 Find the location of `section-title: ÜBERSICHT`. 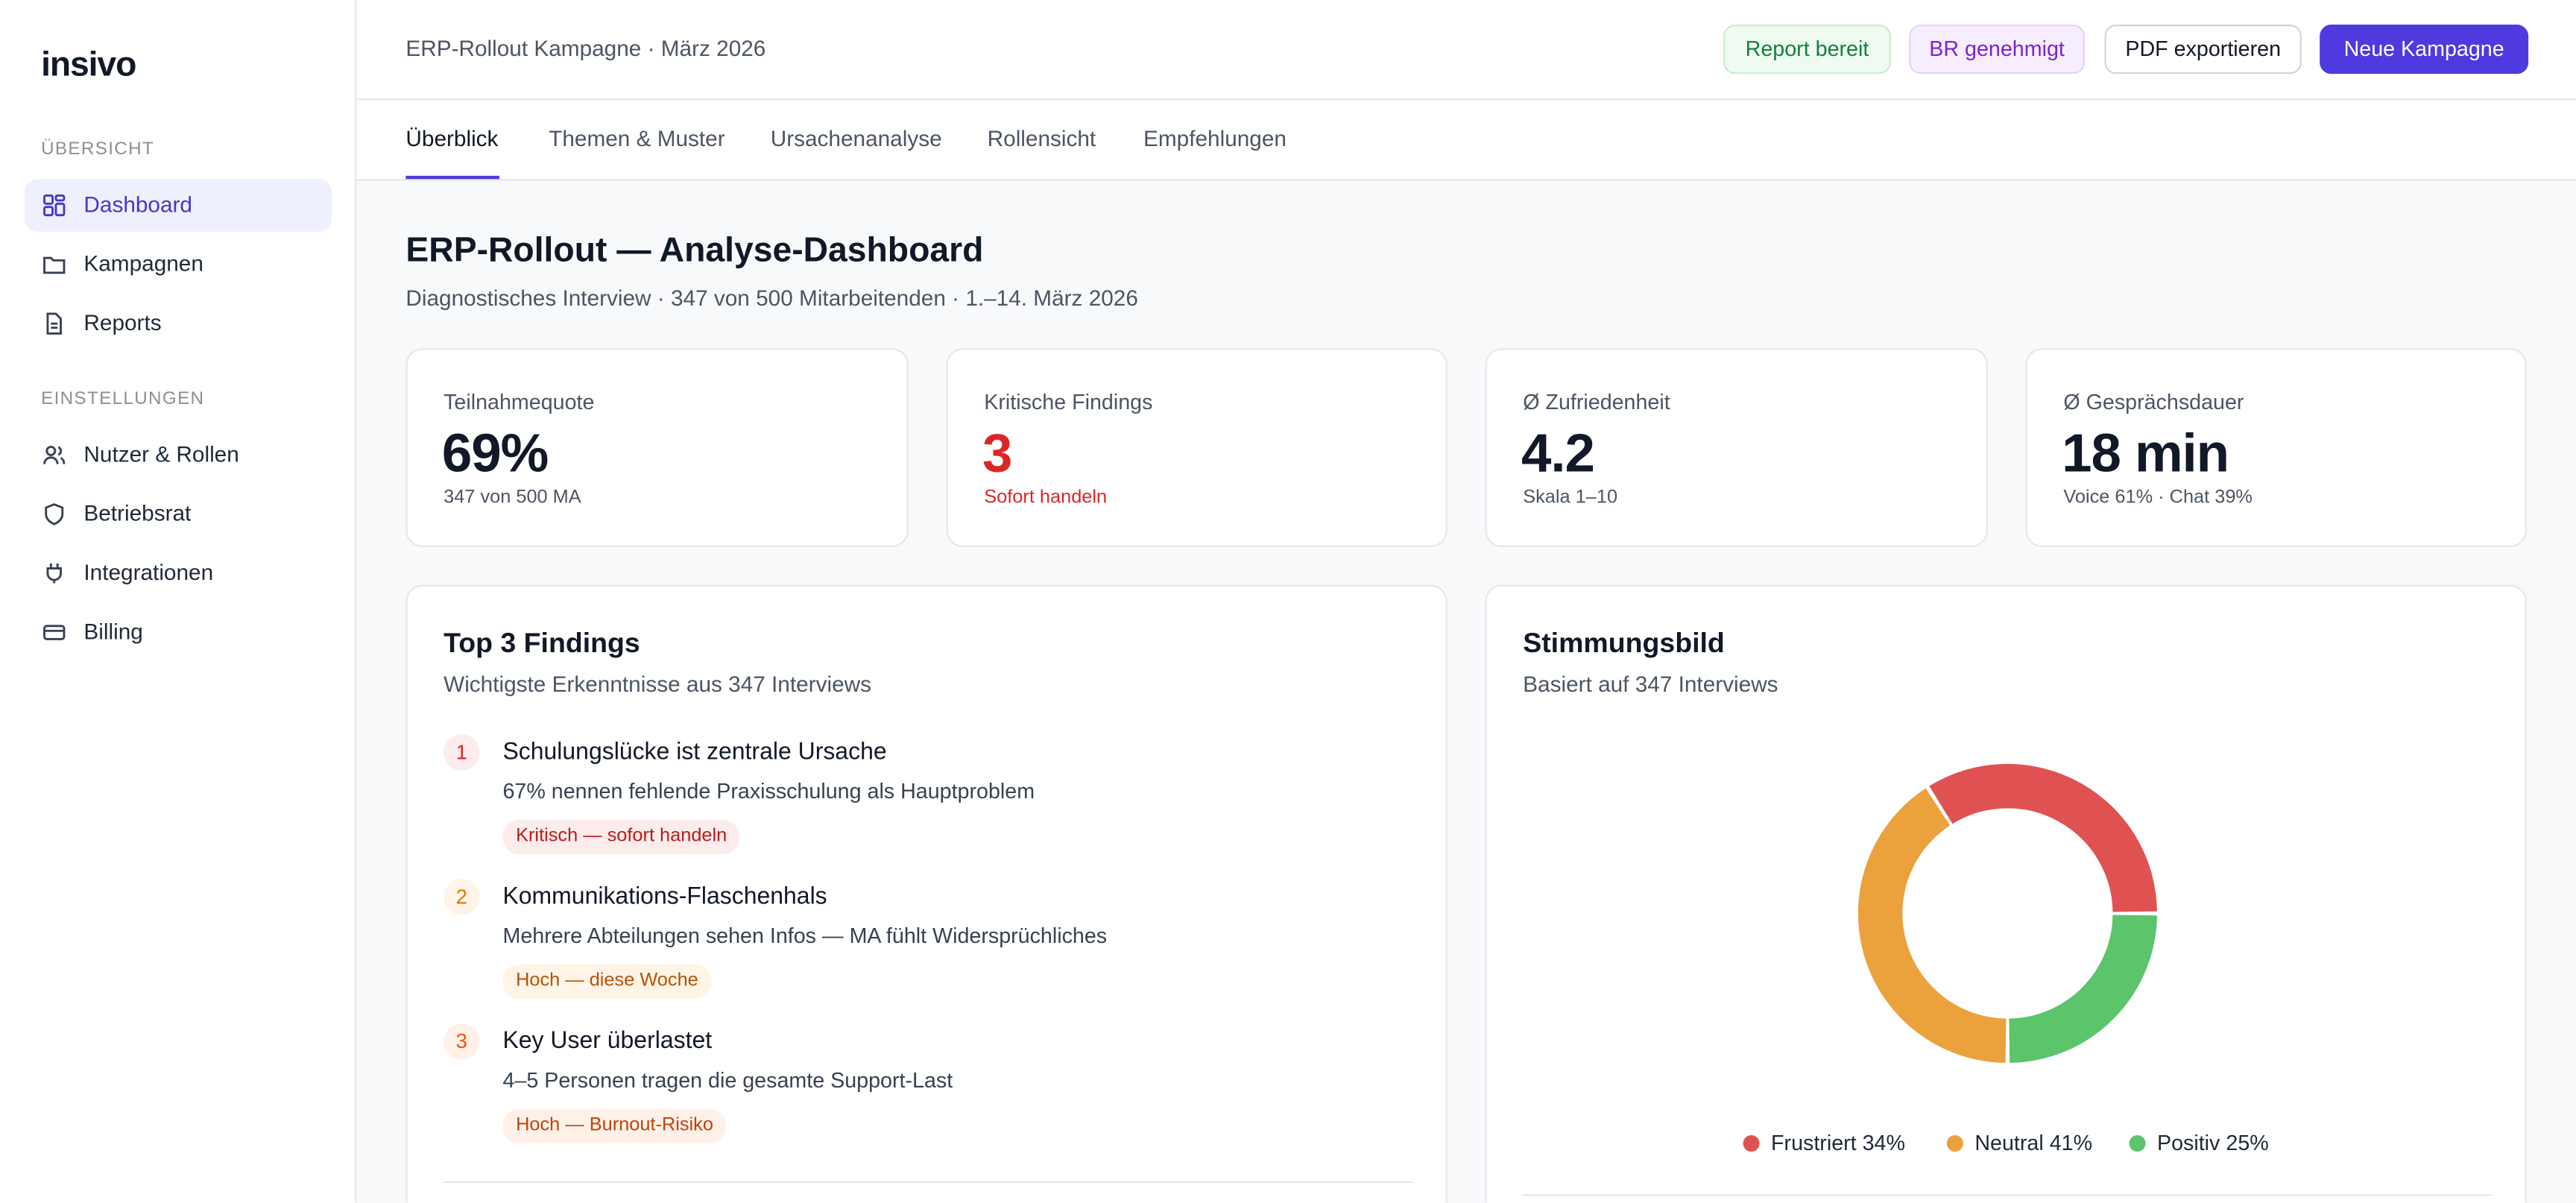

section-title: ÜBERSICHT is located at coordinates (98, 149).